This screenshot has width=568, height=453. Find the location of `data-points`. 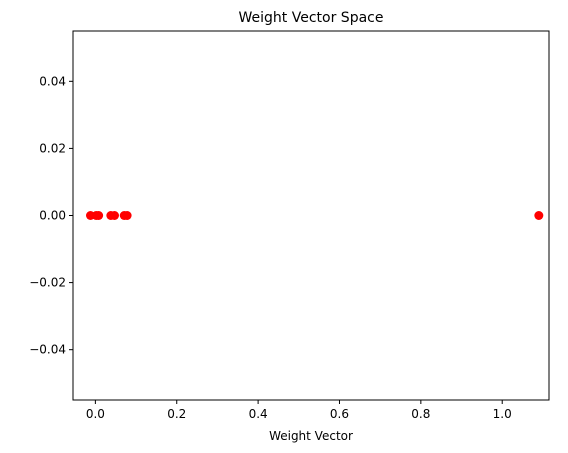

data-points is located at coordinates (314, 215).